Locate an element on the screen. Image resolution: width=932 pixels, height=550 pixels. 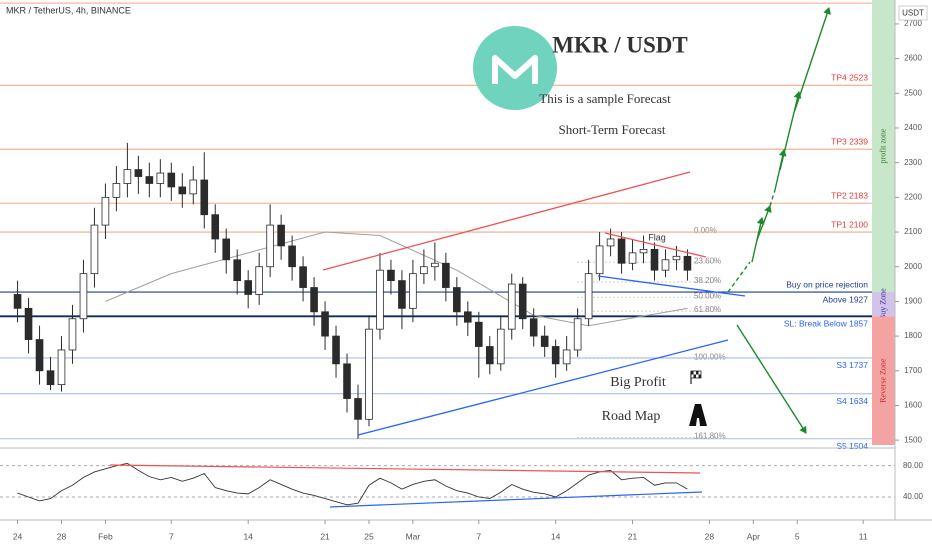
y-tick-label: 2100 is located at coordinates (913, 231).